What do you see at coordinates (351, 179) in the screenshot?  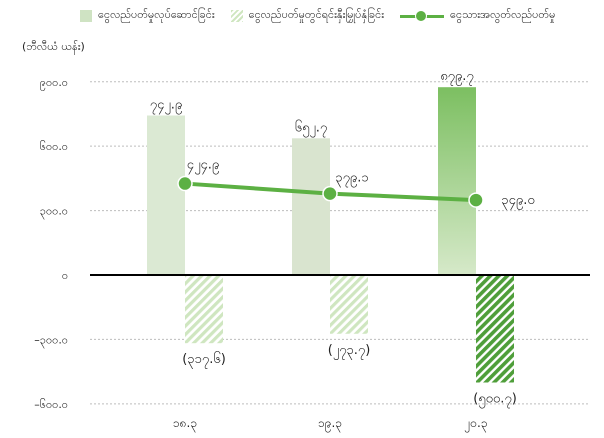 I see `data-label-net: ၃၇၉.၁` at bounding box center [351, 179].